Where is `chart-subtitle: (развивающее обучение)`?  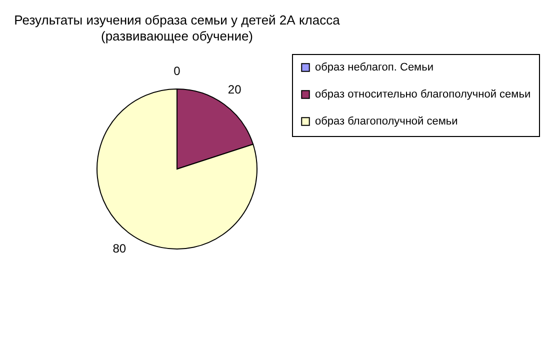 chart-subtitle: (развивающее обучение) is located at coordinates (177, 36).